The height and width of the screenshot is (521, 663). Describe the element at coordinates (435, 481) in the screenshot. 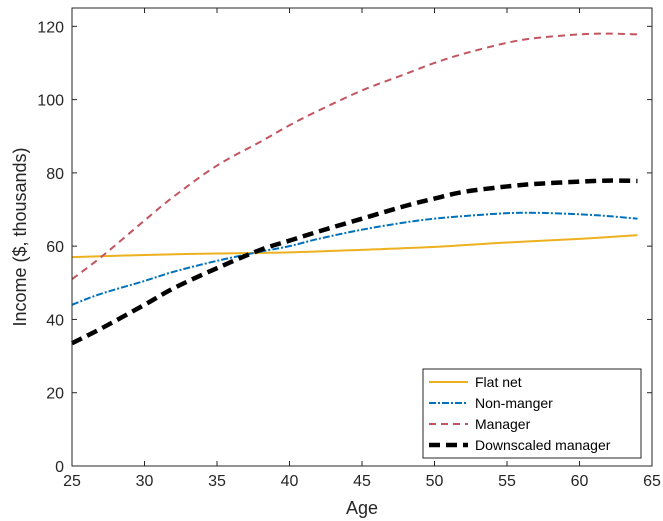

I see `x-tick-label: 50` at that location.